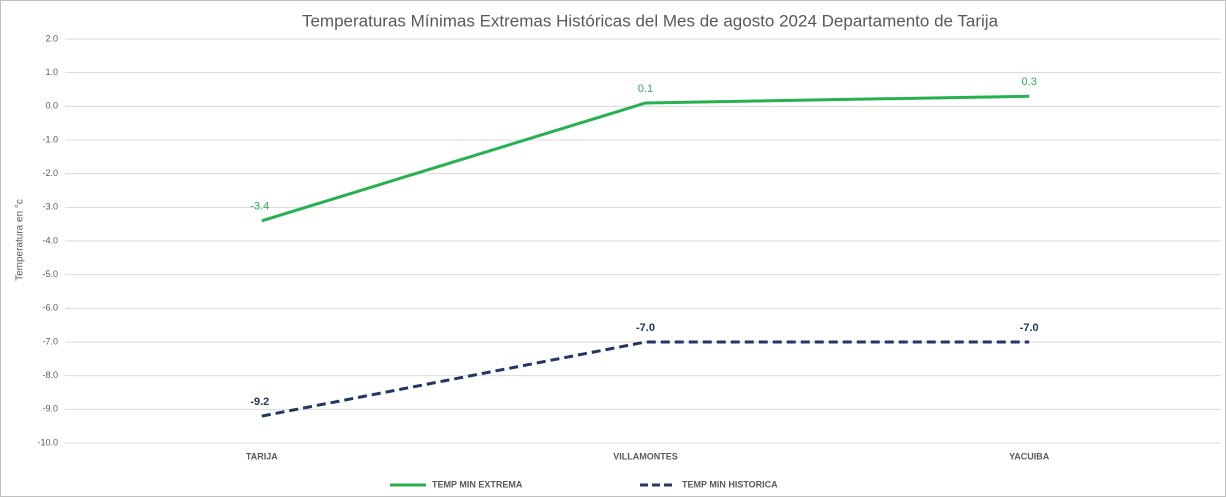 The image size is (1226, 497). Describe the element at coordinates (50, 375) in the screenshot. I see `y-tick-label: -8.0` at that location.